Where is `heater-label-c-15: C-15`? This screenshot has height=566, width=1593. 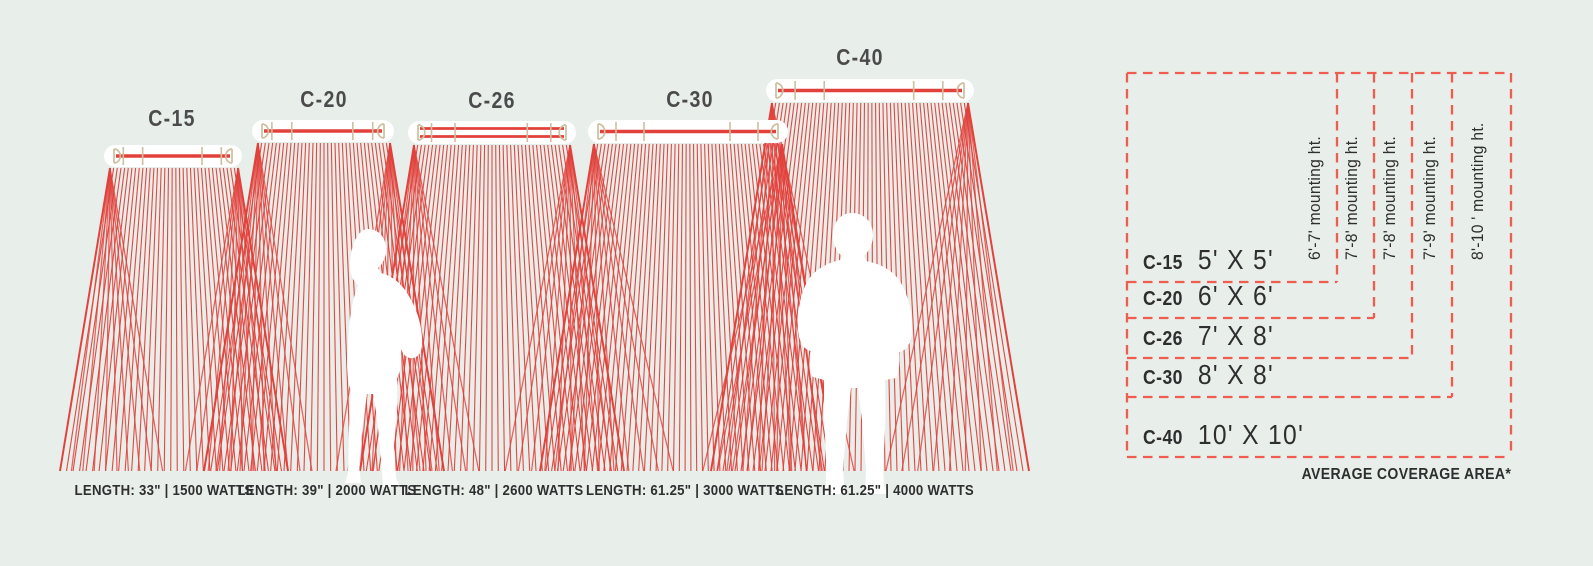
heater-label-c-15: C-15 is located at coordinates (172, 118).